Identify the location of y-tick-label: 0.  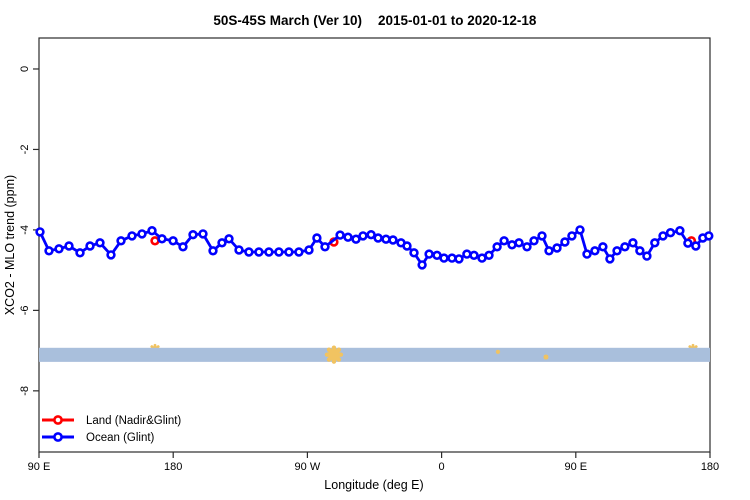
(25, 69).